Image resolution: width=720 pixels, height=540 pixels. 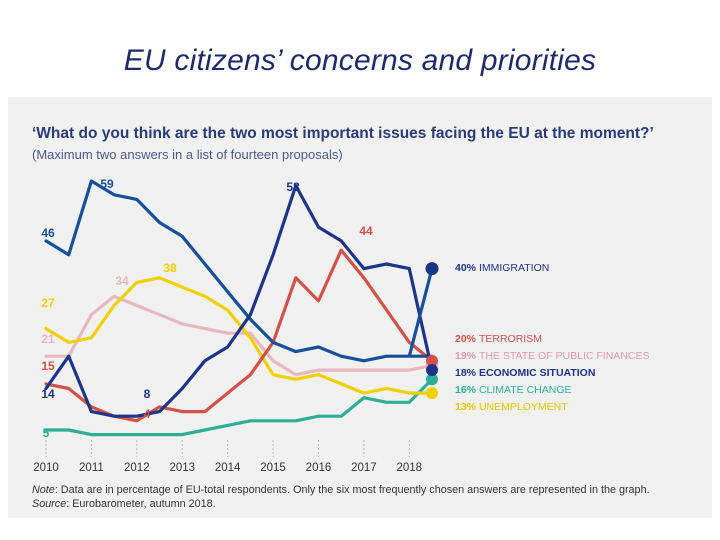 I want to click on legend-economic-situation: 18% ECONOMIC SITUATION, so click(x=525, y=373).